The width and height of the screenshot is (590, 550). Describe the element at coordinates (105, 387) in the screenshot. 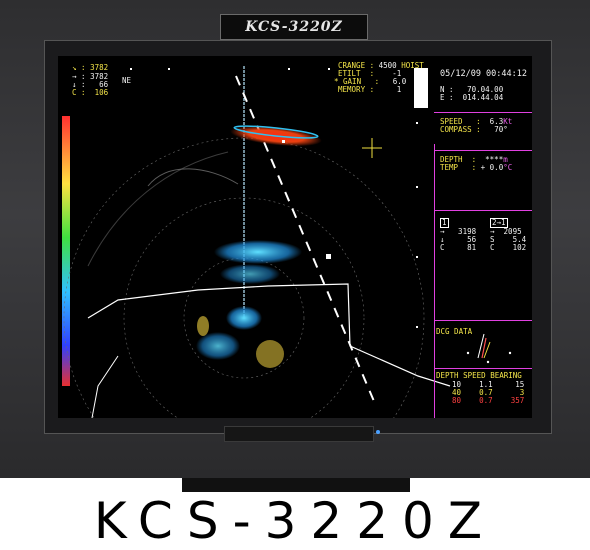

I see `coastline-west` at that location.